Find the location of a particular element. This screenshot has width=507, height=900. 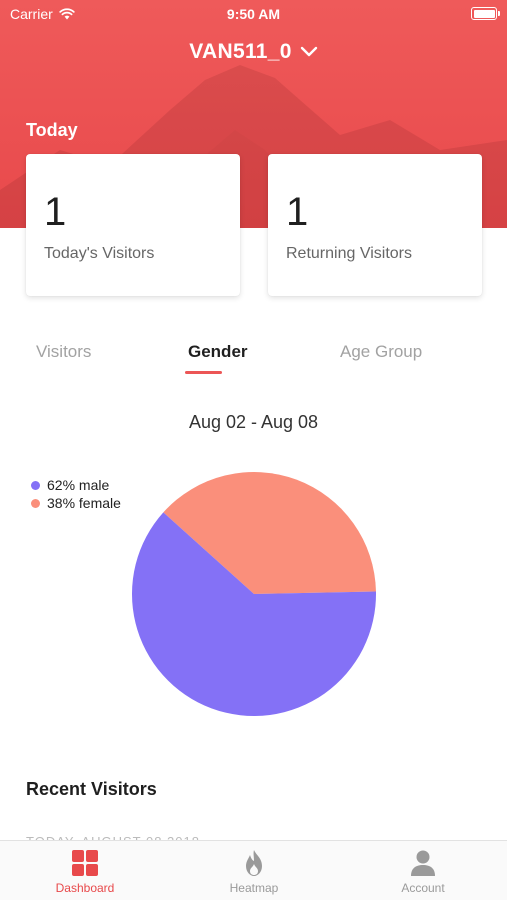

gender-pie-chart is located at coordinates (253, 594).